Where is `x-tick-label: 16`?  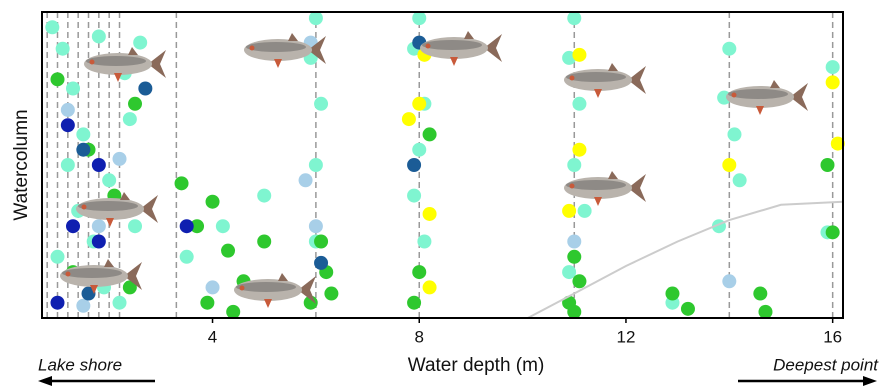
x-tick-label: 16 is located at coordinates (832, 336).